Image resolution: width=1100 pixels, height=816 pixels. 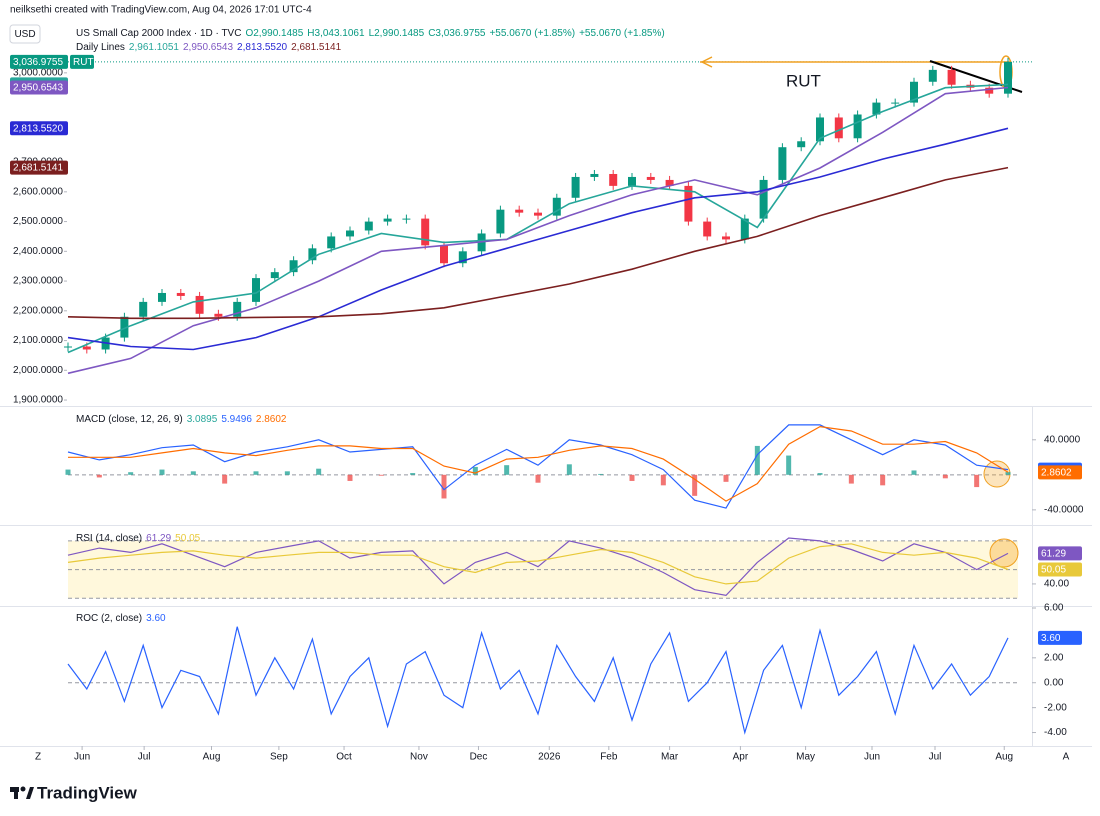 I want to click on ohlc: L2,990.1485, so click(x=397, y=33).